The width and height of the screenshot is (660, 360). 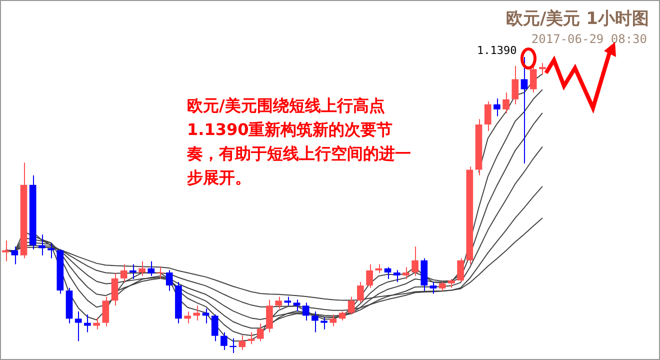 What do you see at coordinates (589, 39) in the screenshot?
I see `text: 2017-06-29 08:30` at bounding box center [589, 39].